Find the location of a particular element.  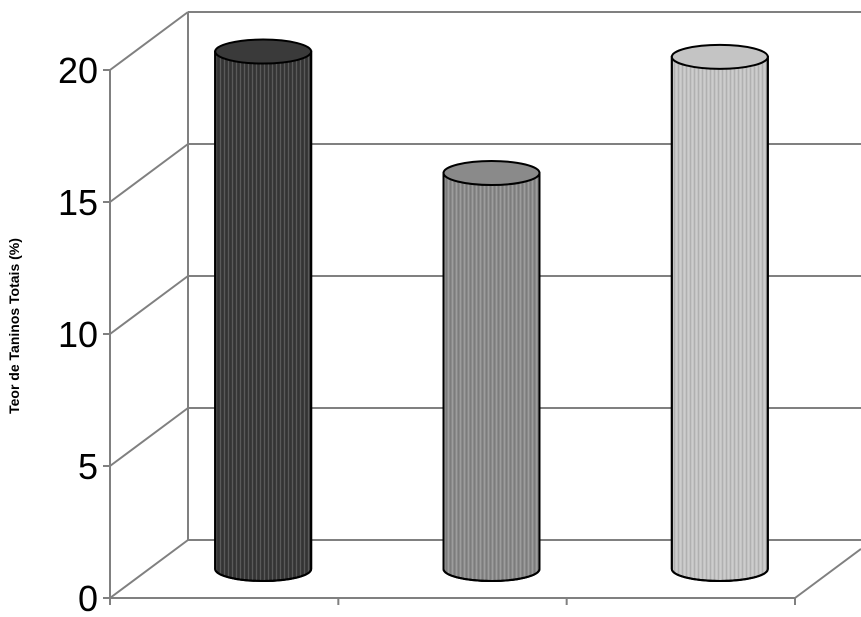

x-tick-label: S.obovatum is located at coordinates (452, 615).